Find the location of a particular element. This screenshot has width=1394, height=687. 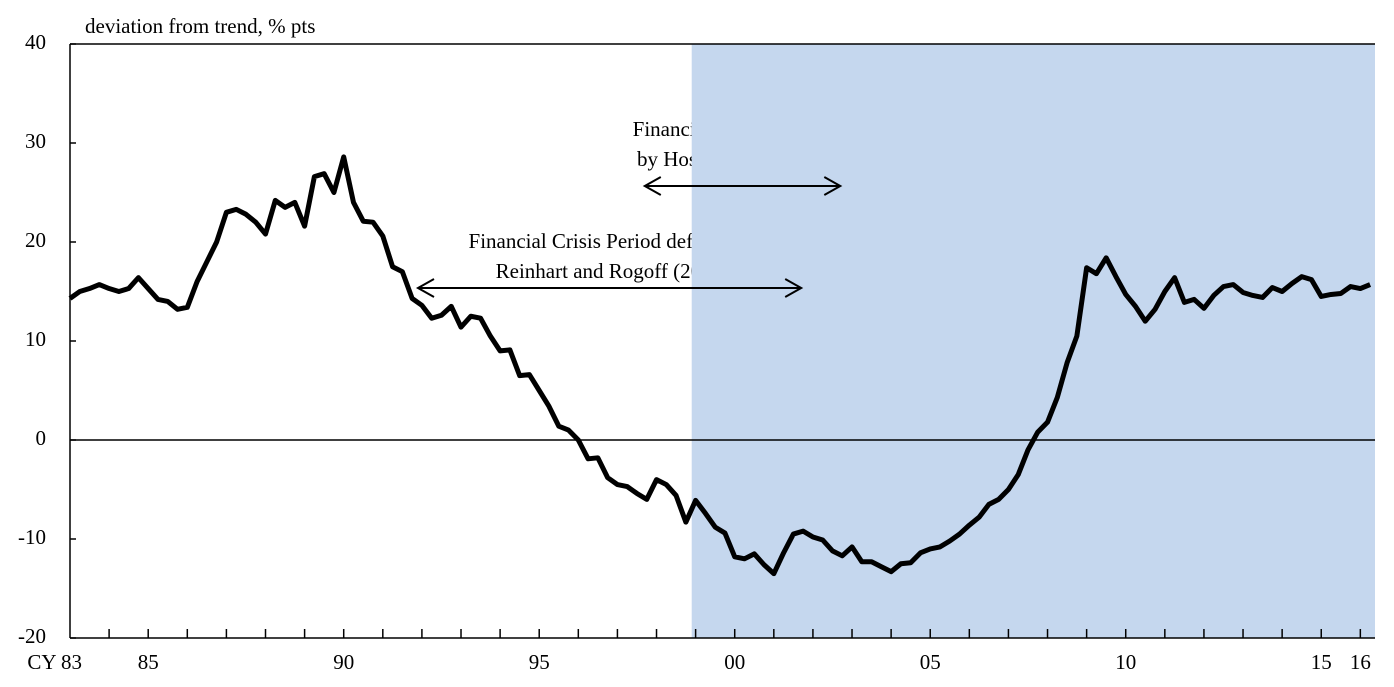

y-tick-label: 20 is located at coordinates (35, 240).